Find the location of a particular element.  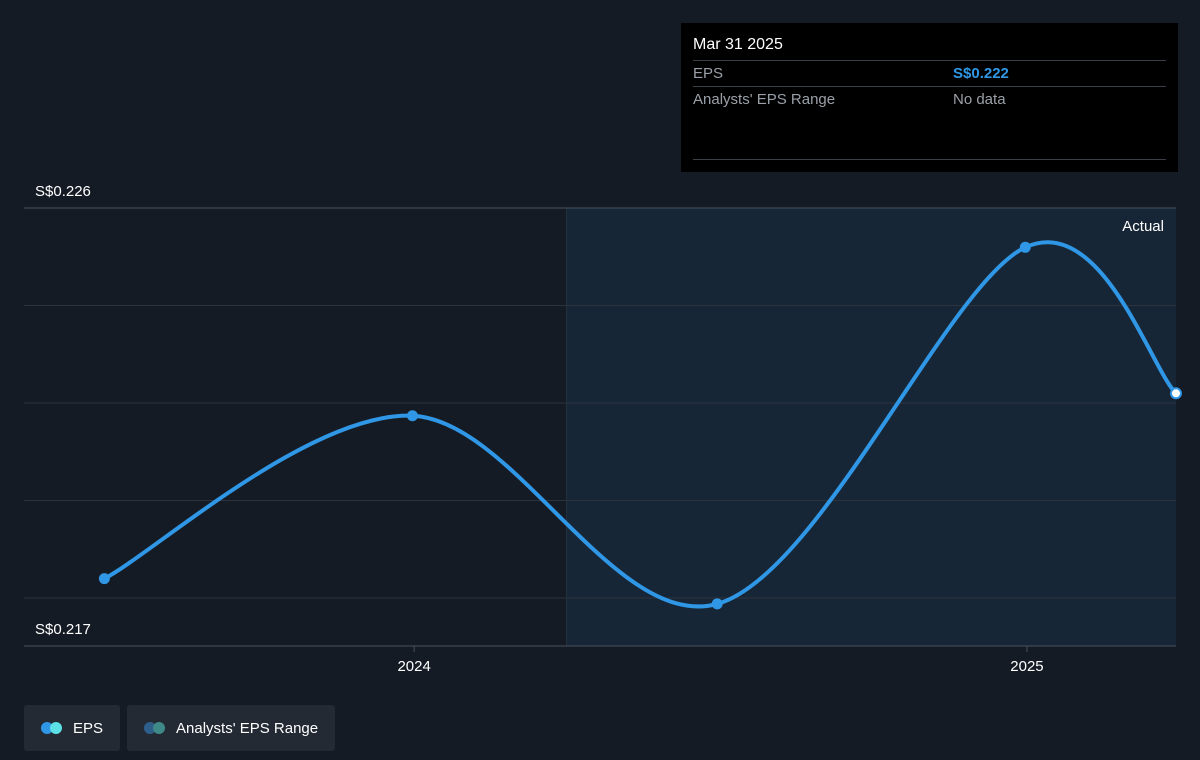

actual-label: Actual is located at coordinates (1143, 226).